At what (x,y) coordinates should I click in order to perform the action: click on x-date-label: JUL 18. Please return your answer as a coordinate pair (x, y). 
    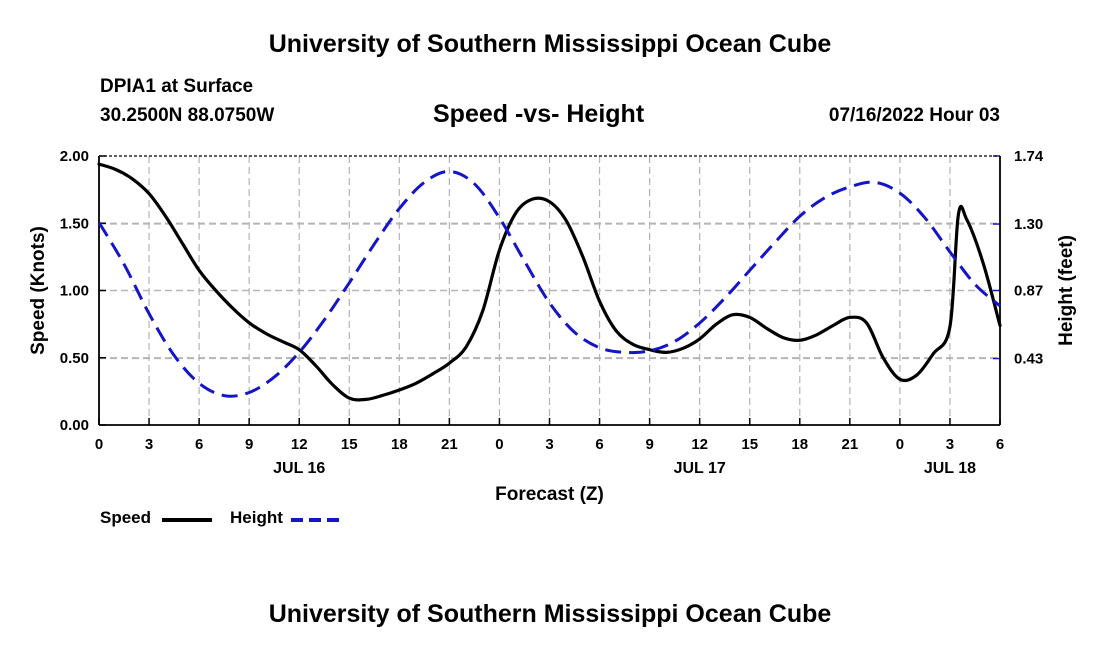
    Looking at the image, I should click on (950, 468).